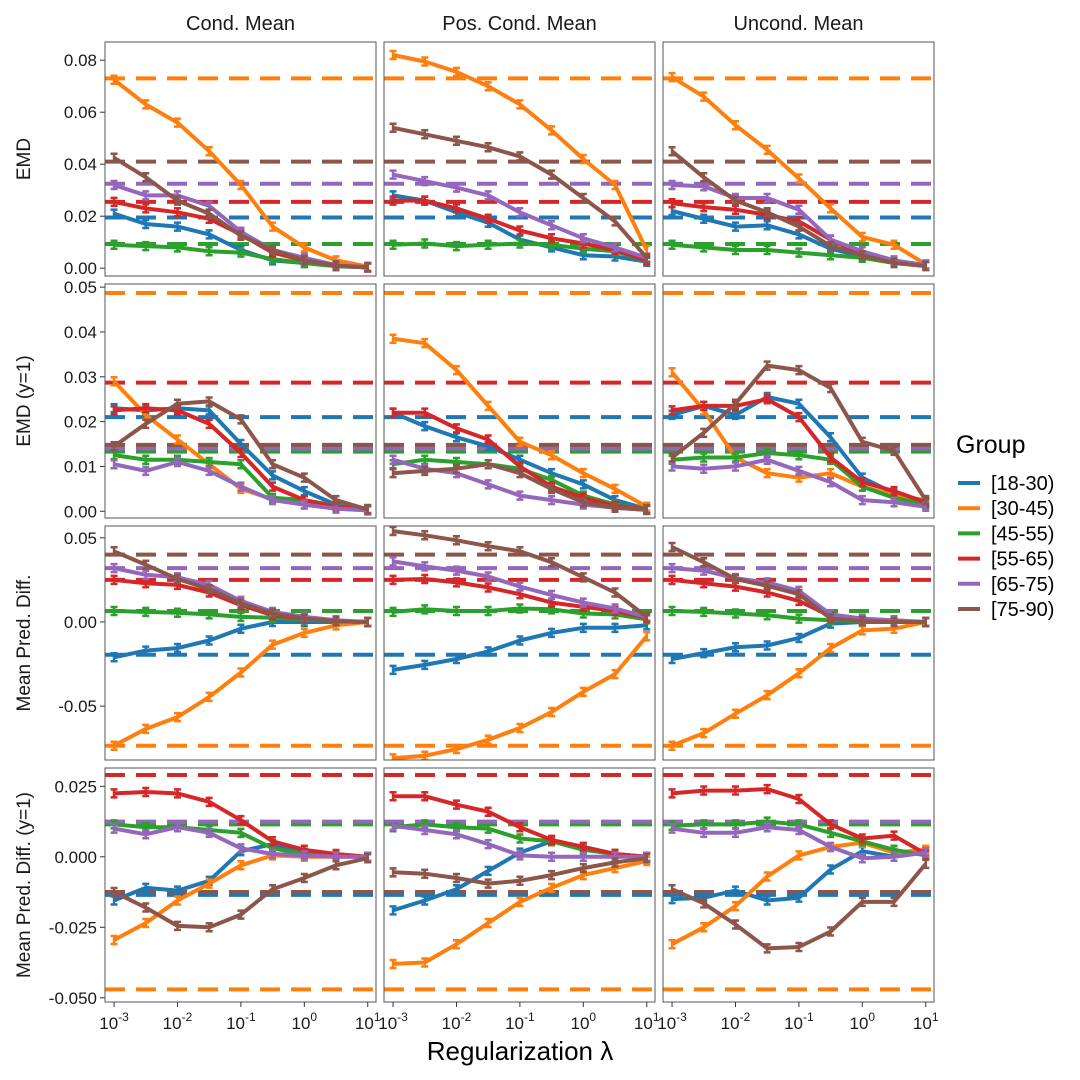 The width and height of the screenshot is (1080, 1080). I want to click on column-title: Cond. Mean, so click(240, 24).